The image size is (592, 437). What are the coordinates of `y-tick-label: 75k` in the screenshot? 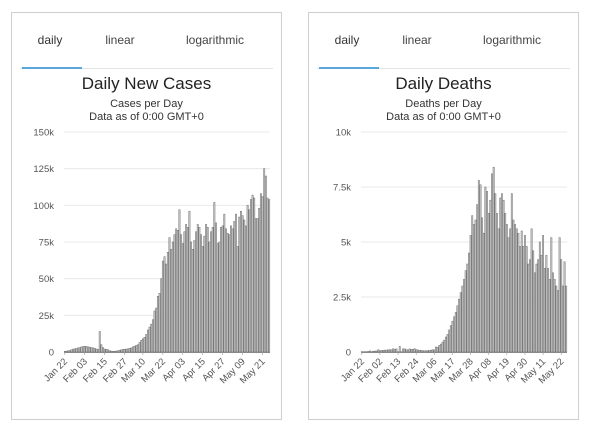 It's located at (47, 243).